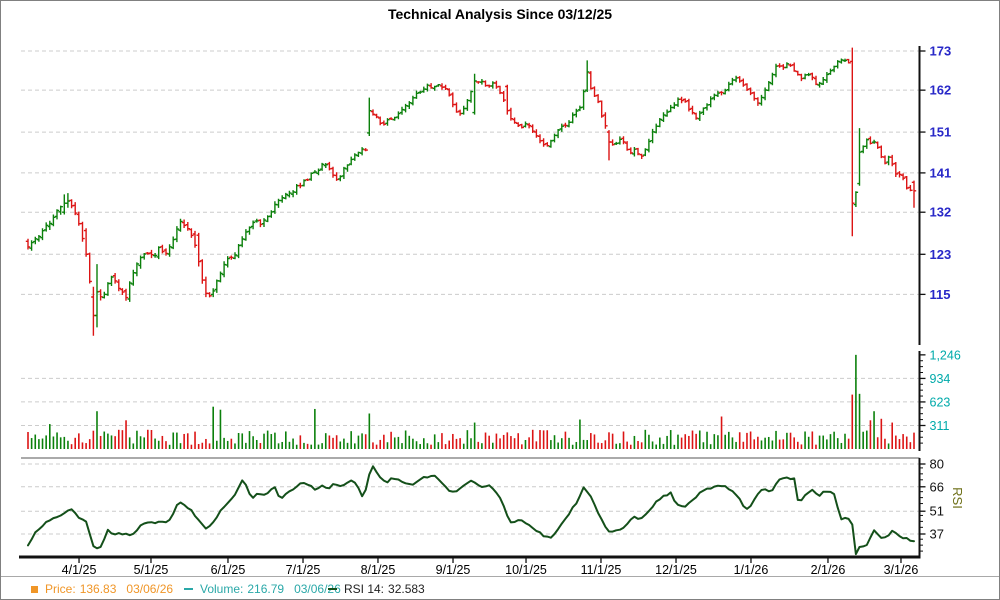 This screenshot has height=600, width=1000. I want to click on volume-tick-label: 311, so click(940, 426).